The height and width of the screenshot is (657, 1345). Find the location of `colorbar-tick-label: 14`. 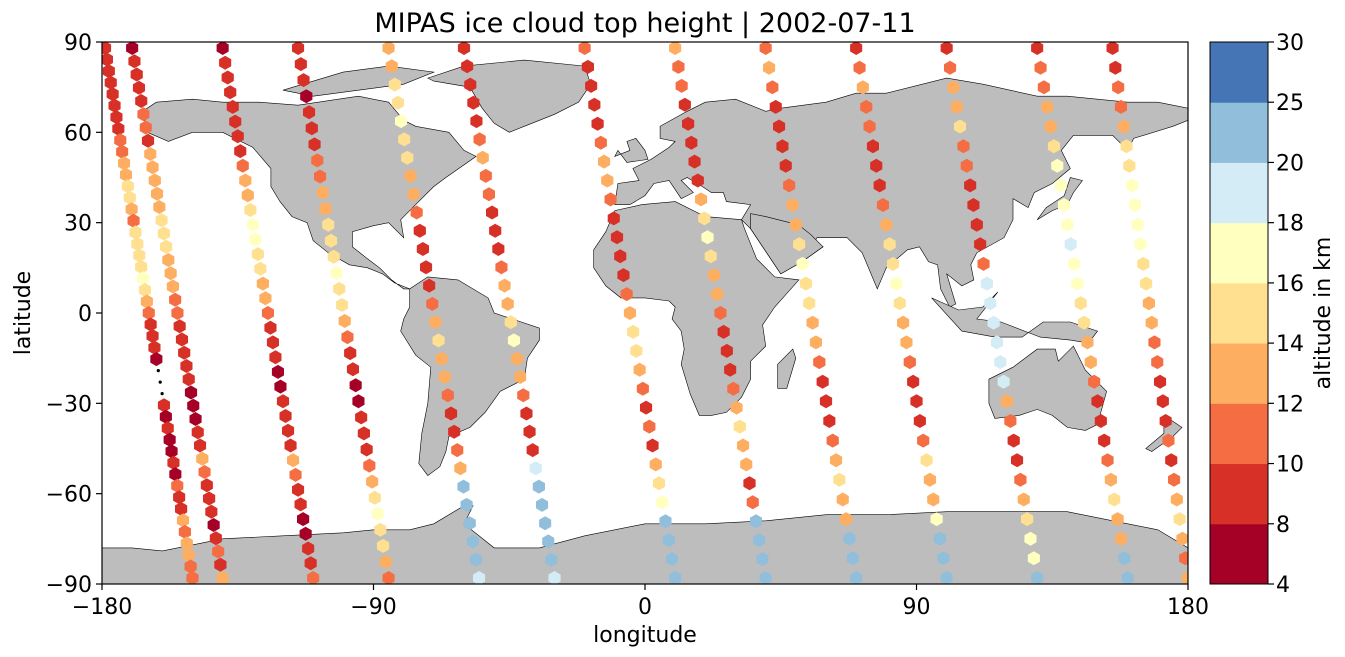

colorbar-tick-label: 14 is located at coordinates (1290, 344).